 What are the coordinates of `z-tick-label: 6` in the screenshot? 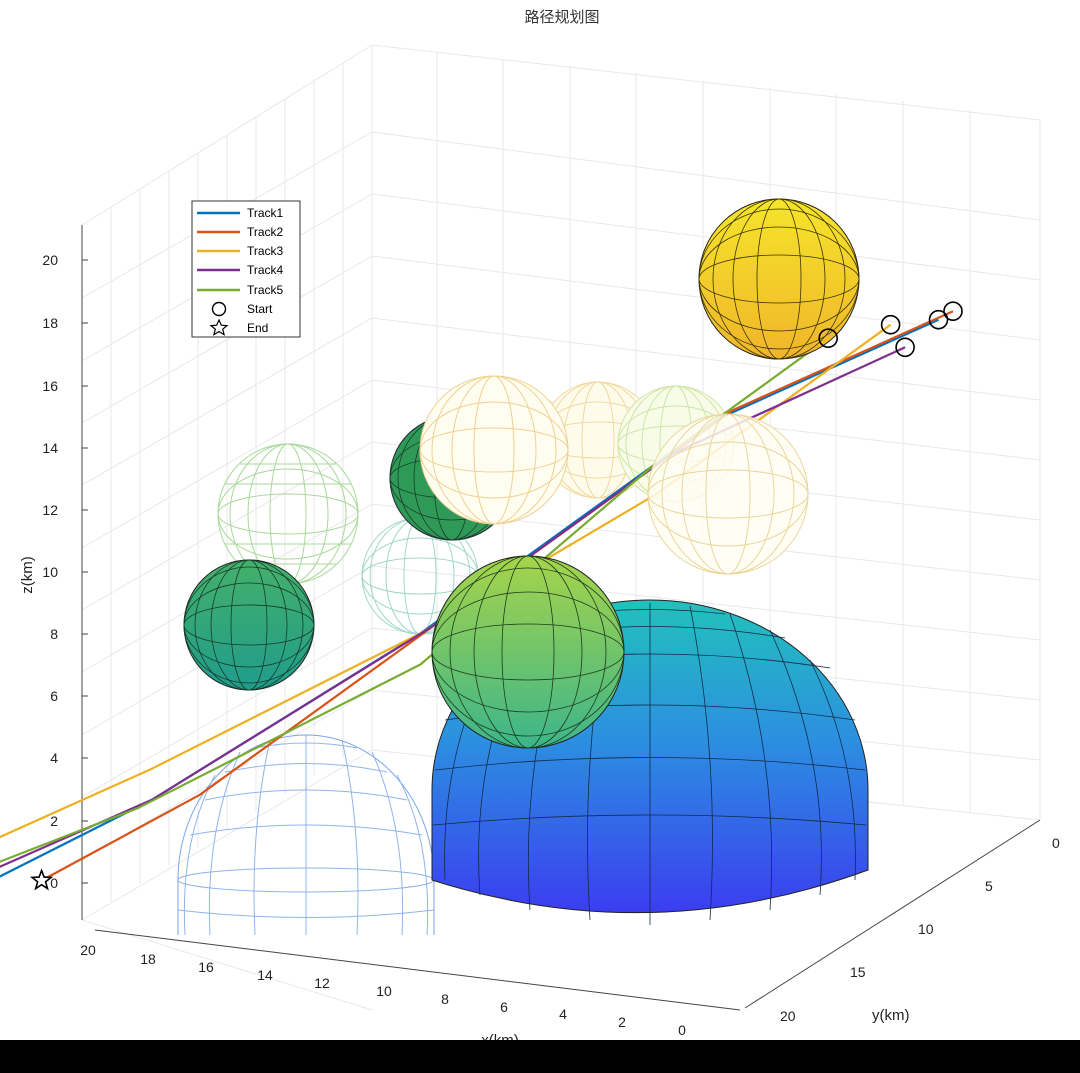 It's located at (54, 696).